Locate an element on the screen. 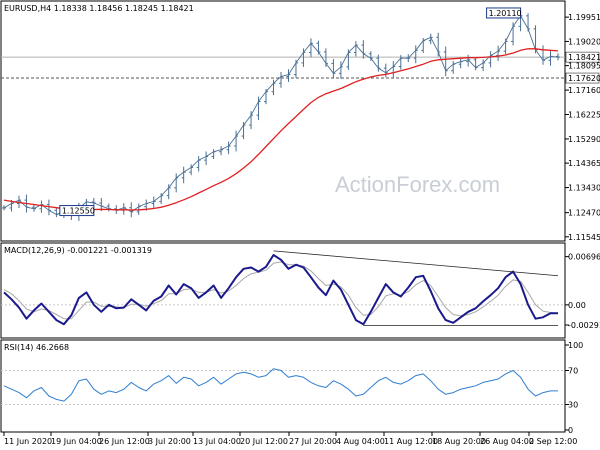  annotation-label: 1.12550 is located at coordinates (78, 211).